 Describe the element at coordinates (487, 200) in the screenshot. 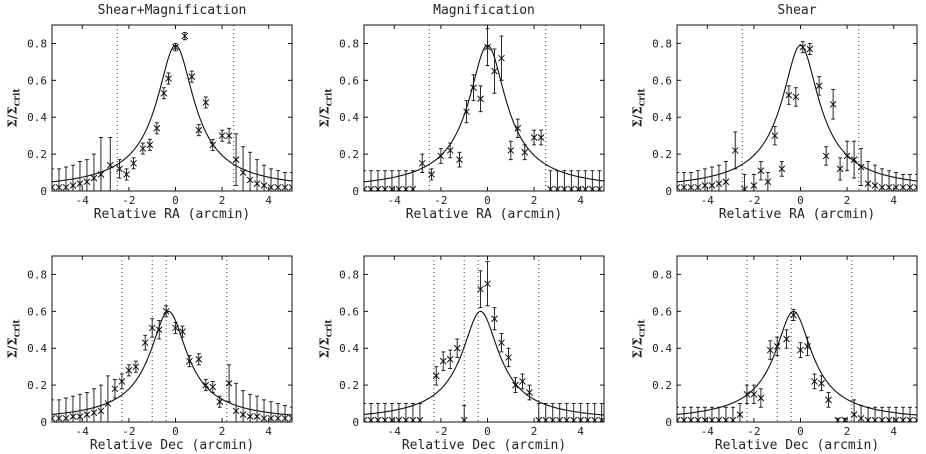

I see `x-tick-label: 0` at that location.